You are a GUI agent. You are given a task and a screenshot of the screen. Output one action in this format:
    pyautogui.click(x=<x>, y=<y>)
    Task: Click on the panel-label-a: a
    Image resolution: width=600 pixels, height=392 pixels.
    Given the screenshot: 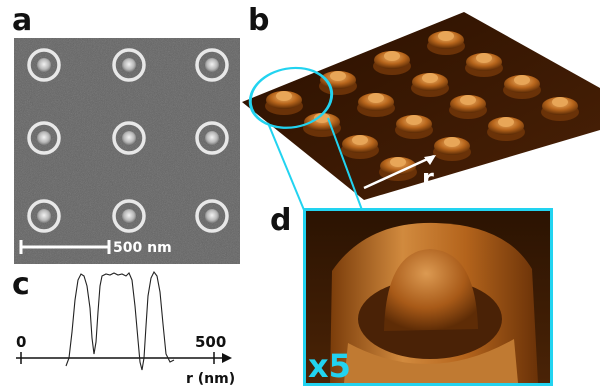 What is the action you would take?
    pyautogui.click(x=22, y=20)
    